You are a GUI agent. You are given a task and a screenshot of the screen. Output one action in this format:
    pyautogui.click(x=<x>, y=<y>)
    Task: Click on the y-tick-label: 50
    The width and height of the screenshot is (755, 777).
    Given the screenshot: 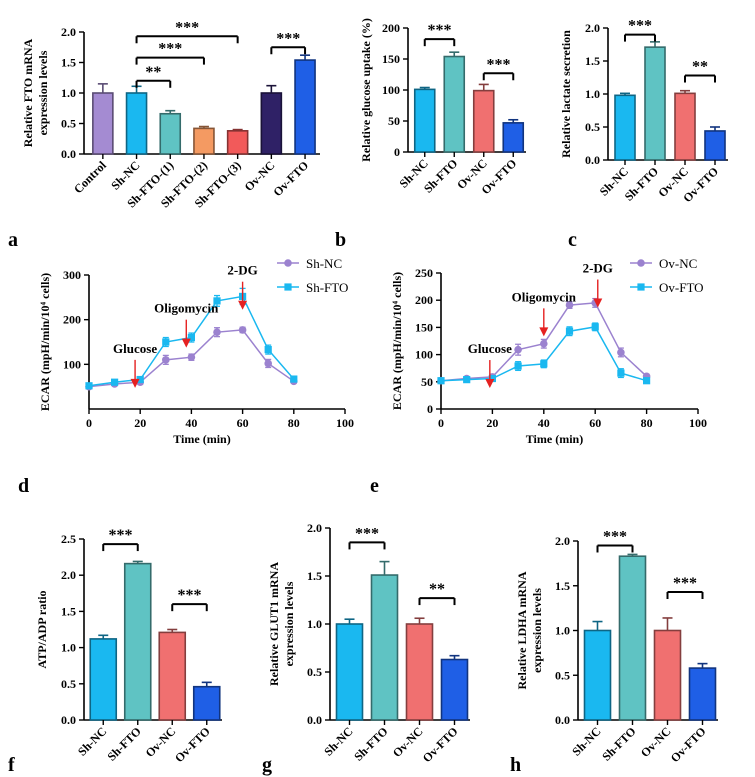 What is the action you would take?
    pyautogui.click(x=427, y=382)
    